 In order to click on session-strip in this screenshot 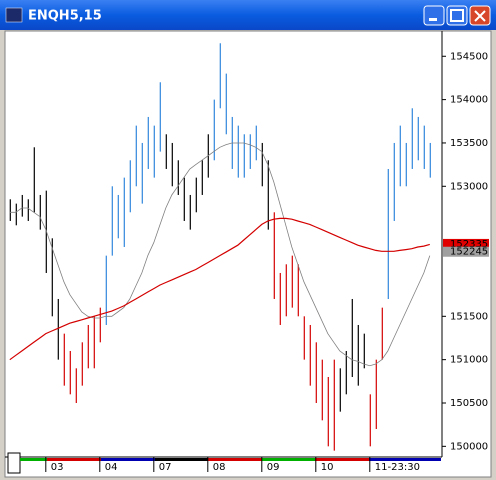, I will do `click(230, 459)`.